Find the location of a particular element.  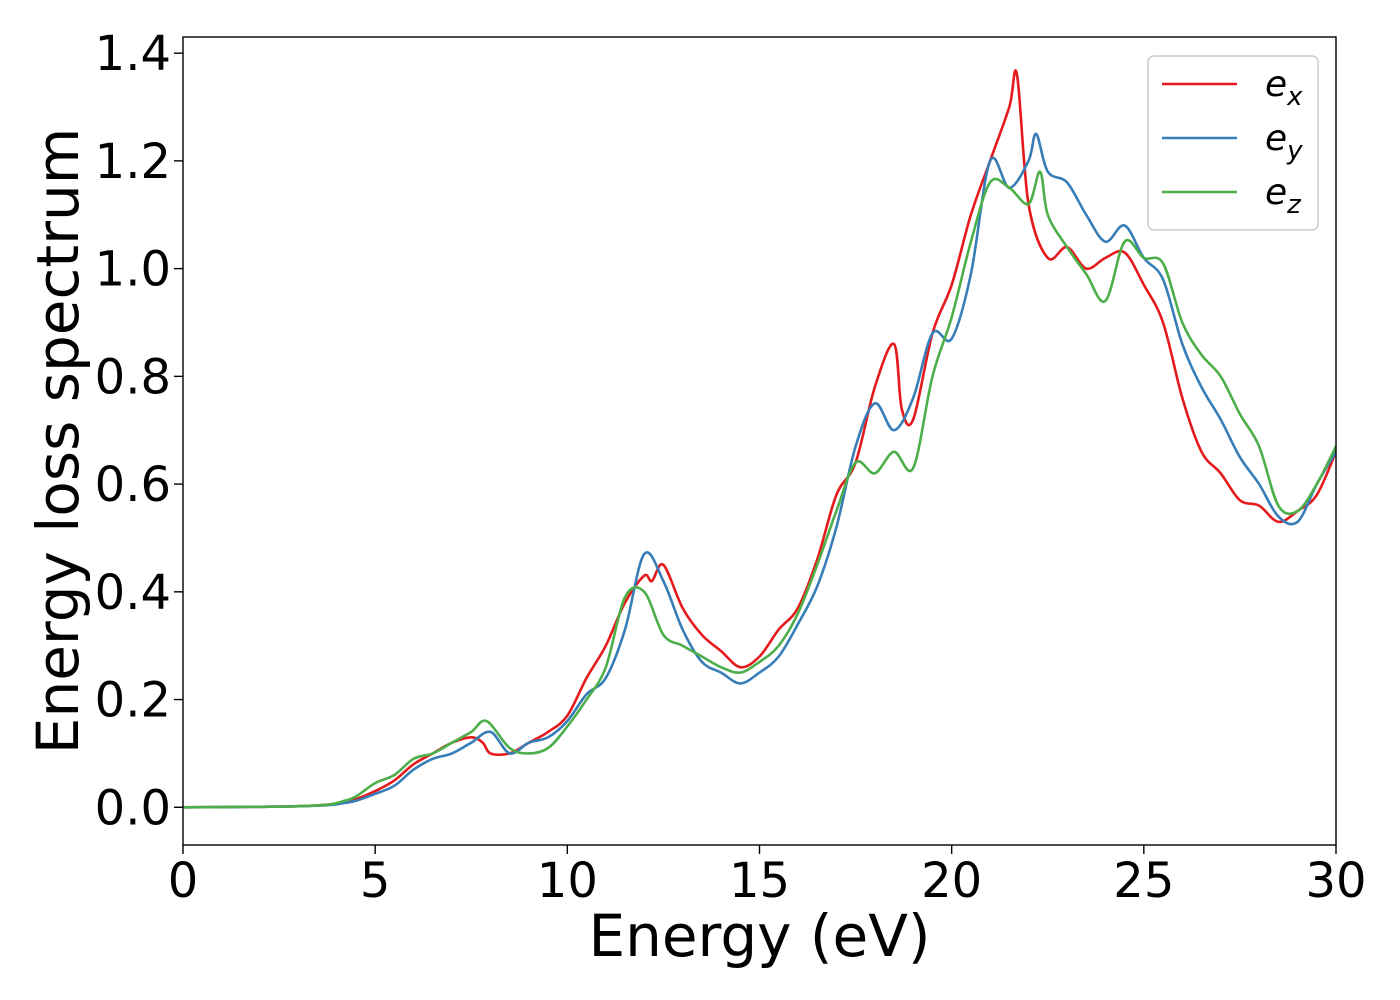

x-axis: 0 5 10 15 20 25 30 is located at coordinates (767, 877).